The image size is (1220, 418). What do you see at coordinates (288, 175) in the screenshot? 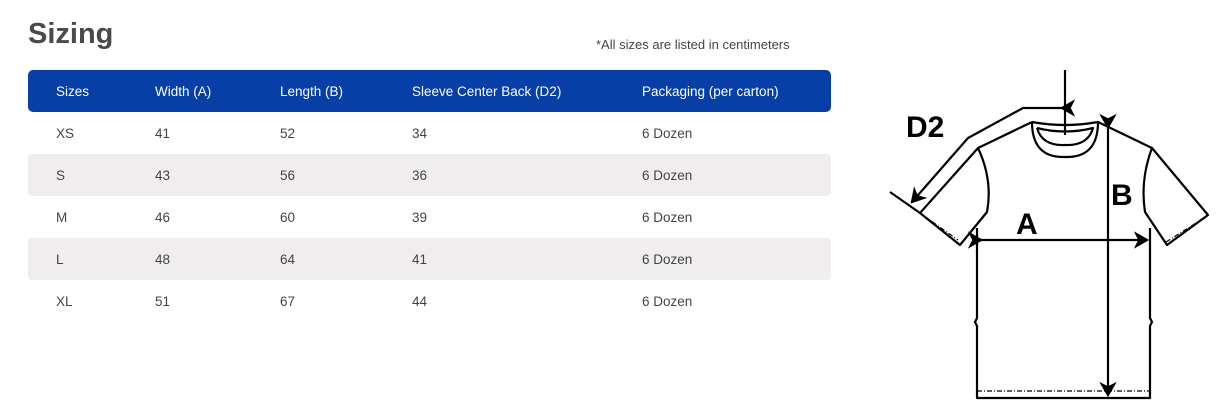
I see `cell-length: 56` at bounding box center [288, 175].